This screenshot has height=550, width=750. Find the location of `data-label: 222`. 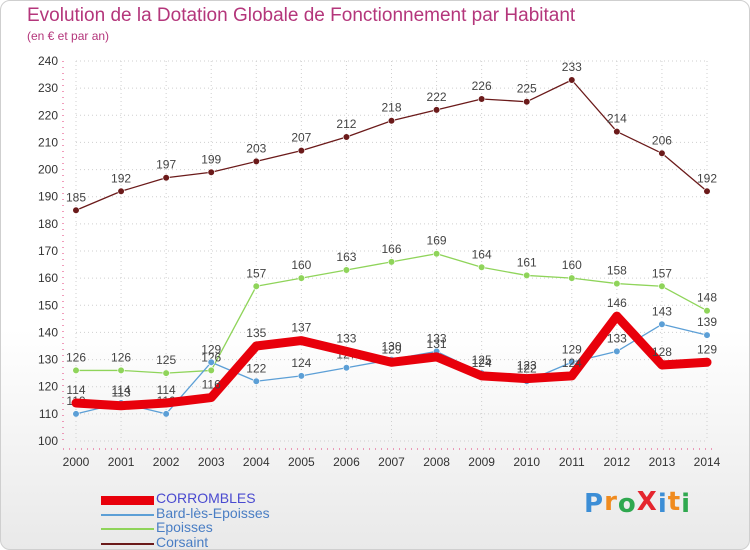

data-label: 222 is located at coordinates (437, 97).